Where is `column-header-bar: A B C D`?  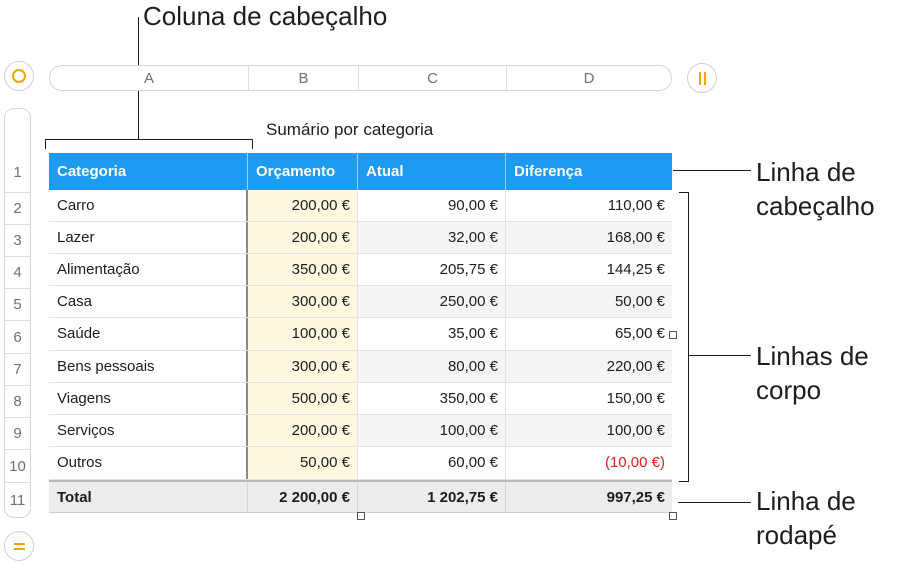 column-header-bar: A B C D is located at coordinates (360, 78).